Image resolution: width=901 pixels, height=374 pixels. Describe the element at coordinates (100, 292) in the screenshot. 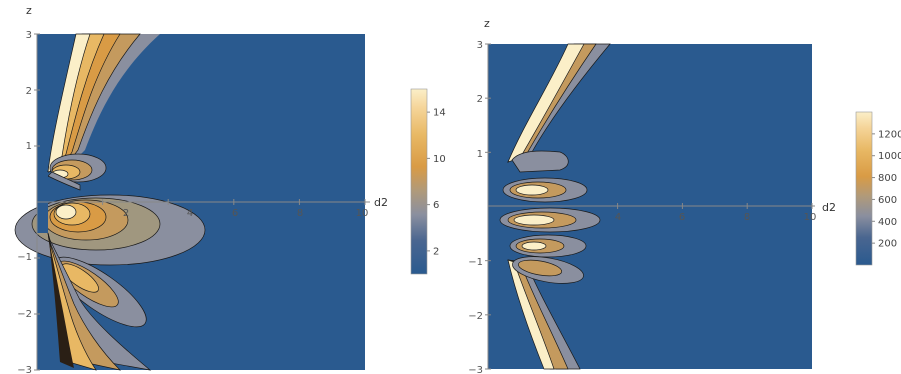

I see `left-lower-lobe` at that location.